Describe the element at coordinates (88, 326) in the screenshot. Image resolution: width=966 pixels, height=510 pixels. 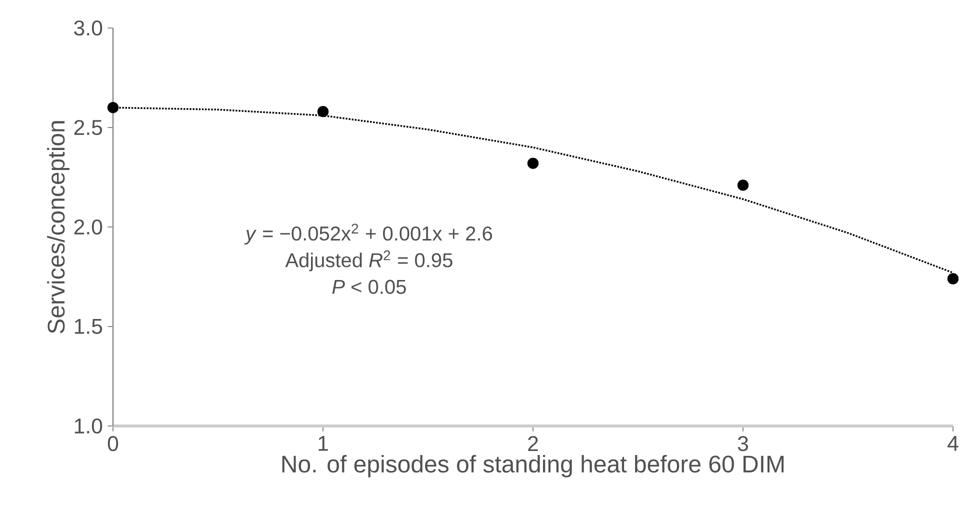
I see `y-tick-label: 1.5` at that location.